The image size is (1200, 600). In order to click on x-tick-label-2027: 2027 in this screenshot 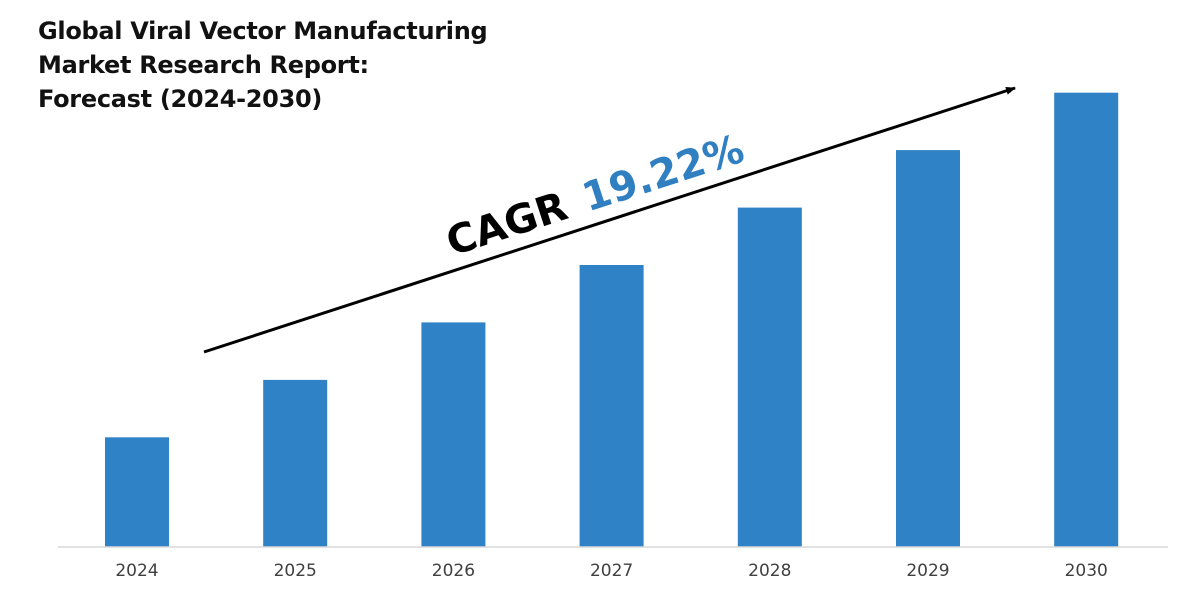, I will do `click(611, 571)`.